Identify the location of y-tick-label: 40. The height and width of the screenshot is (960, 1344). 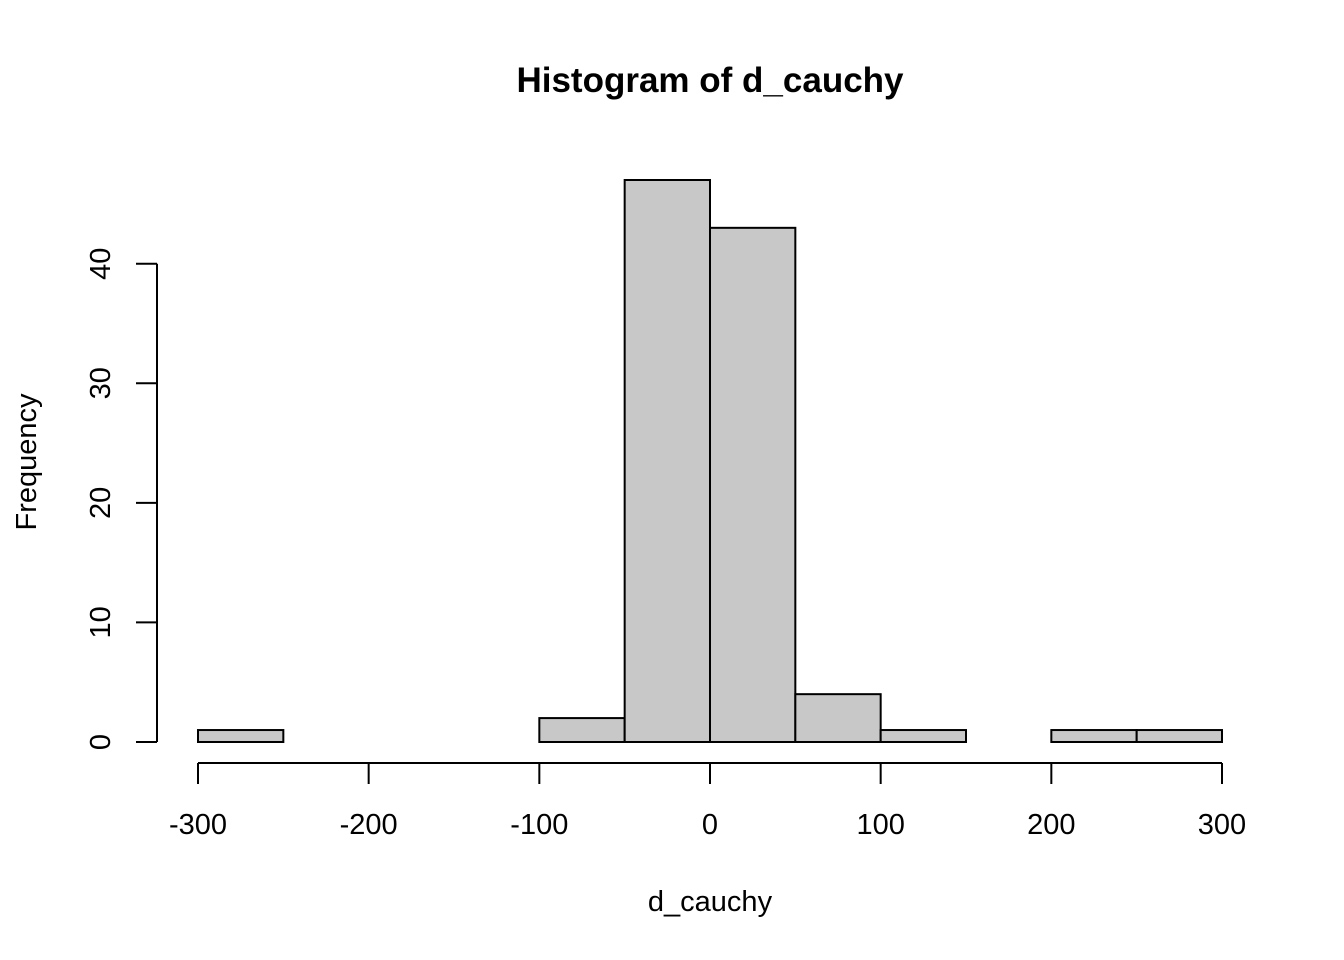
(101, 264).